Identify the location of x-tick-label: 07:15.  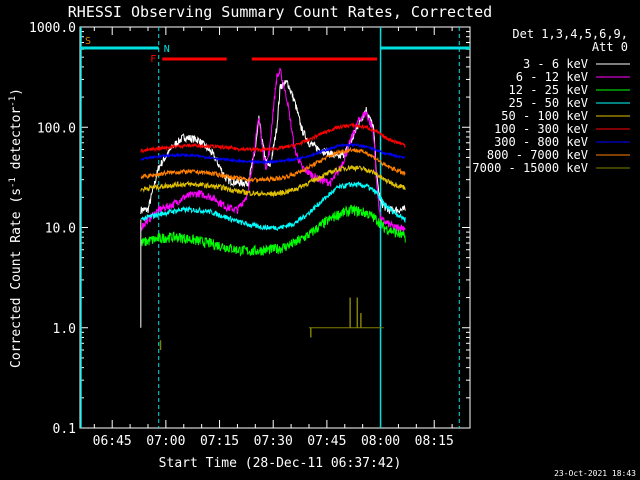
(219, 441).